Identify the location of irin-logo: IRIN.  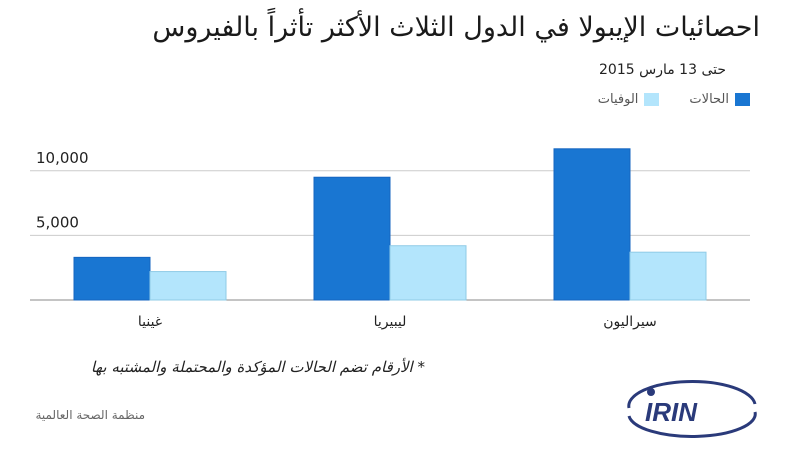
(692, 409).